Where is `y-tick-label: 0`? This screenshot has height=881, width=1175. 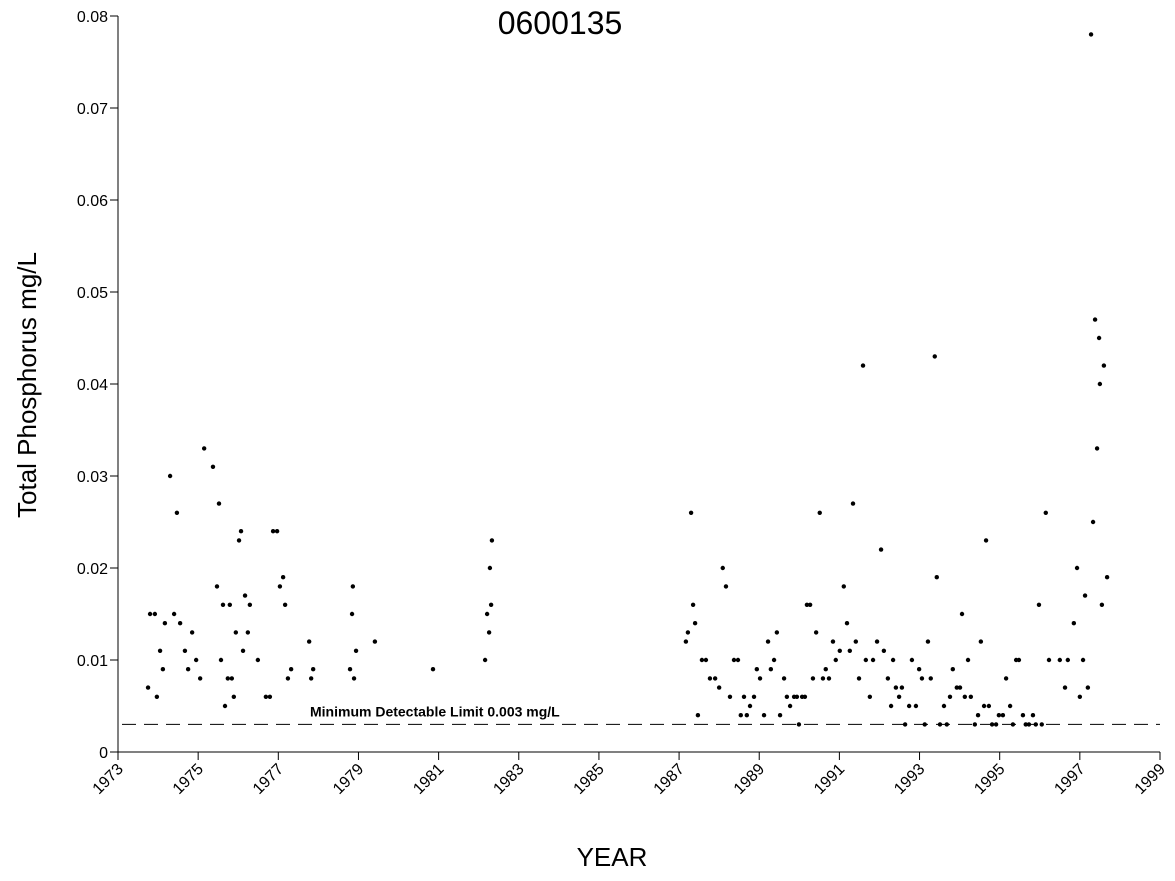
y-tick-label: 0 is located at coordinates (103, 753).